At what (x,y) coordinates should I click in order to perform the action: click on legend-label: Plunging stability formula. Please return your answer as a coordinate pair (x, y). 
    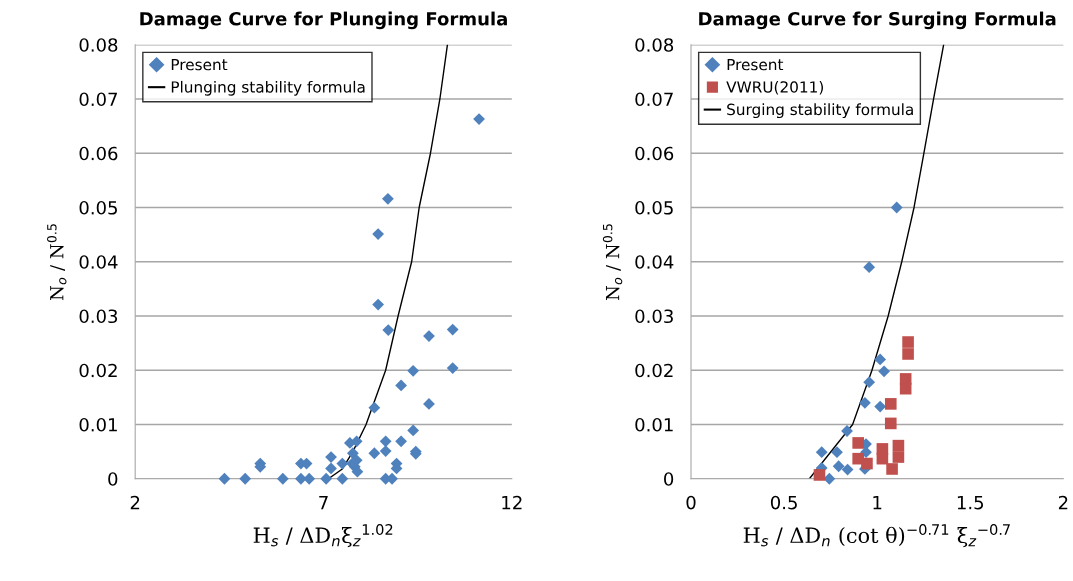
    Looking at the image, I should click on (268, 88).